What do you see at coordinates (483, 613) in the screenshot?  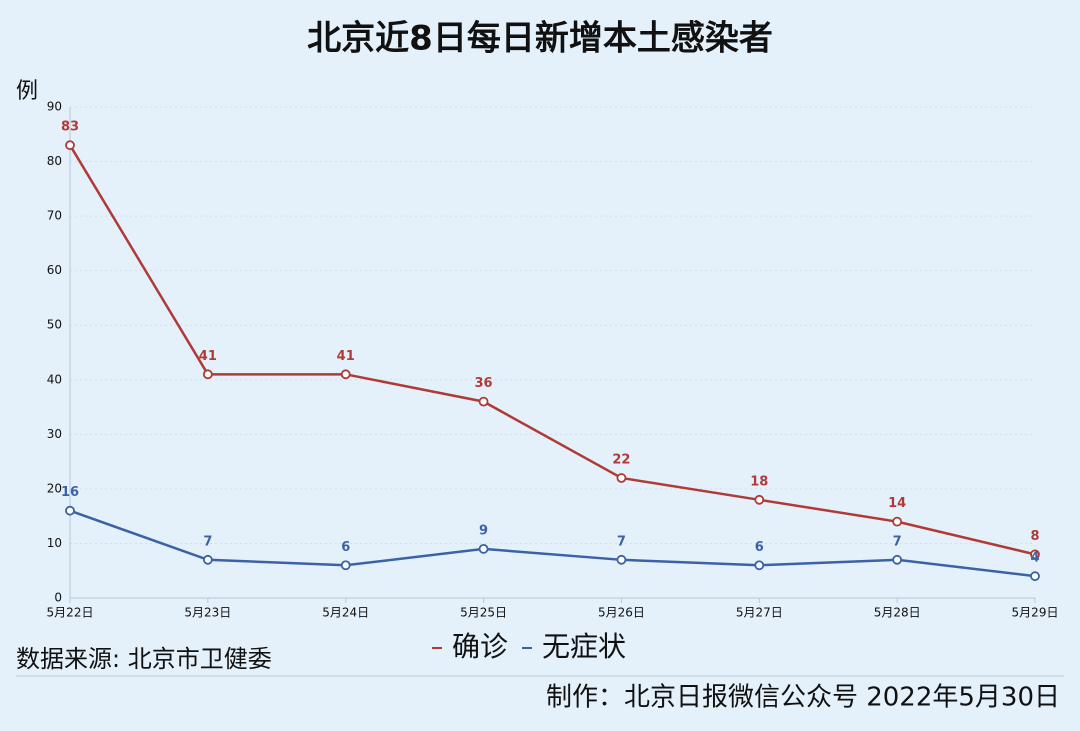 I see `x-tick-label: 5月25日` at bounding box center [483, 613].